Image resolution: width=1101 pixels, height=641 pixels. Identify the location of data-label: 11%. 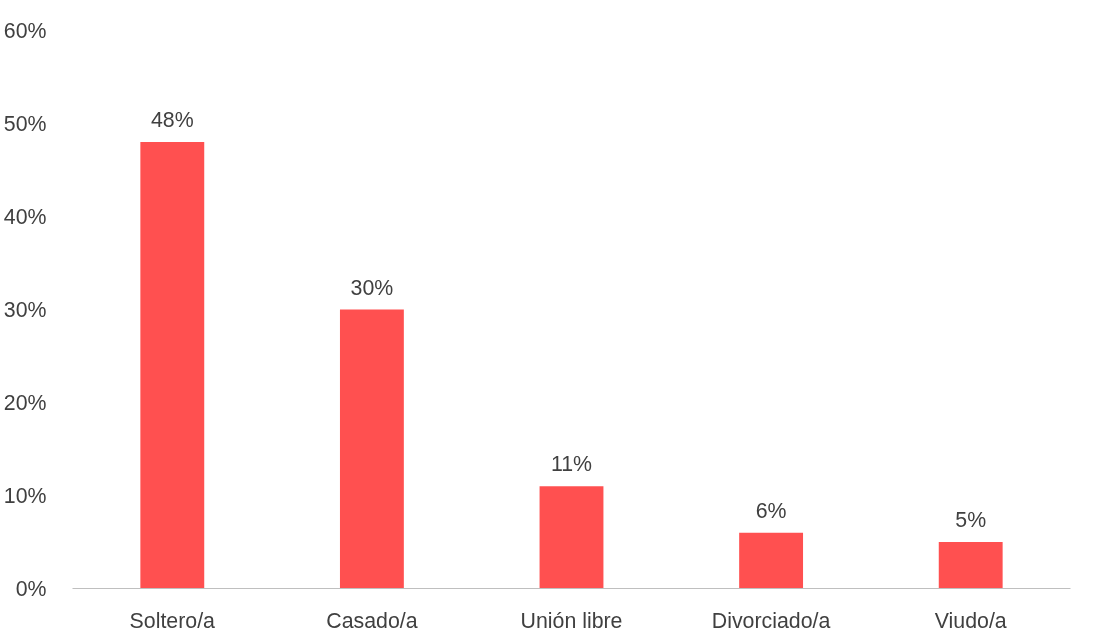
(571, 464).